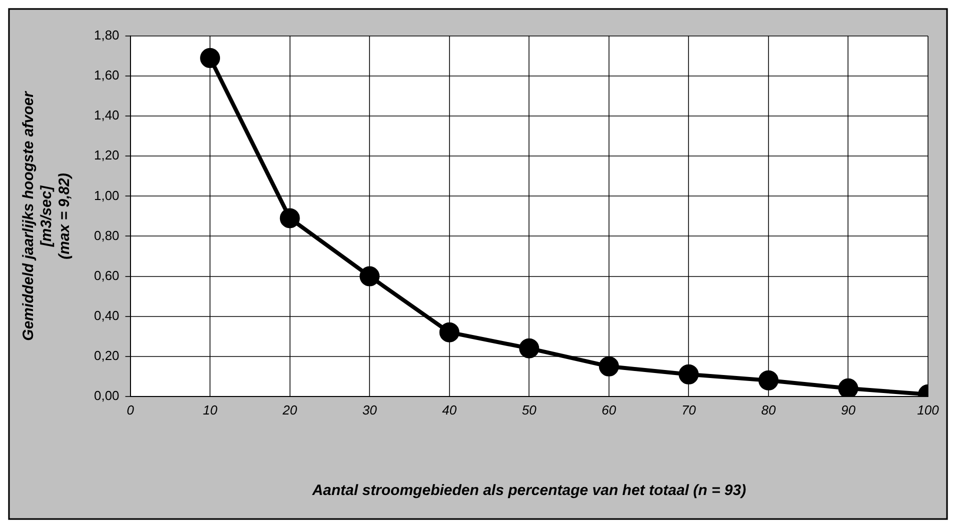 The width and height of the screenshot is (956, 528). What do you see at coordinates (107, 195) in the screenshot?
I see `y-tick-label: 1,00` at bounding box center [107, 195].